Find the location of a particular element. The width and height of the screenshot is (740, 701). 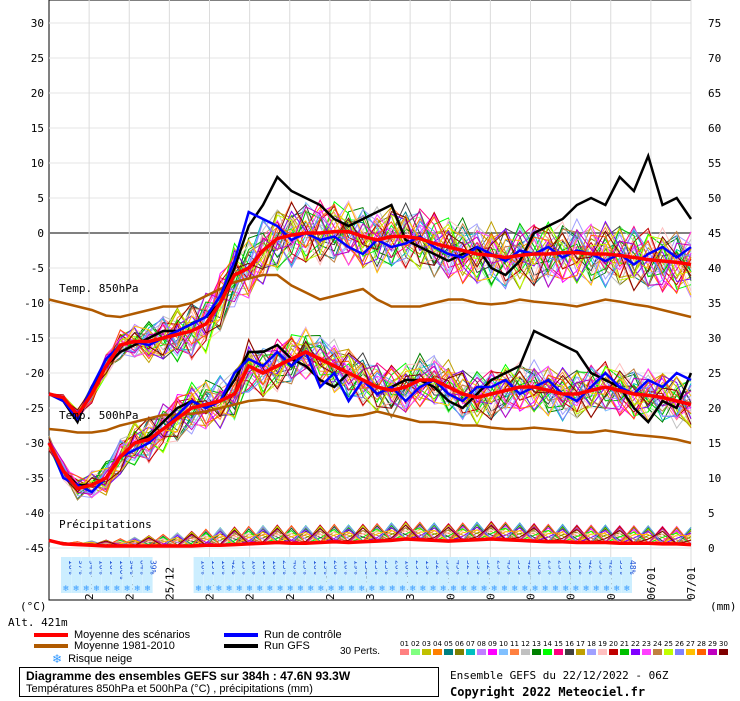

member-id: 12 is located at coordinates (525, 644).